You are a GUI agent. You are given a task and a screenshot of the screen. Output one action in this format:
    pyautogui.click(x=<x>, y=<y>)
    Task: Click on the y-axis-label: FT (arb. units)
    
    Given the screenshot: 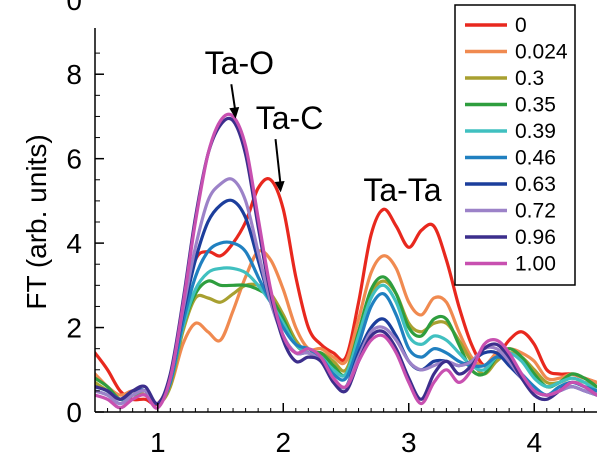 What is the action you would take?
    pyautogui.click(x=36, y=221)
    